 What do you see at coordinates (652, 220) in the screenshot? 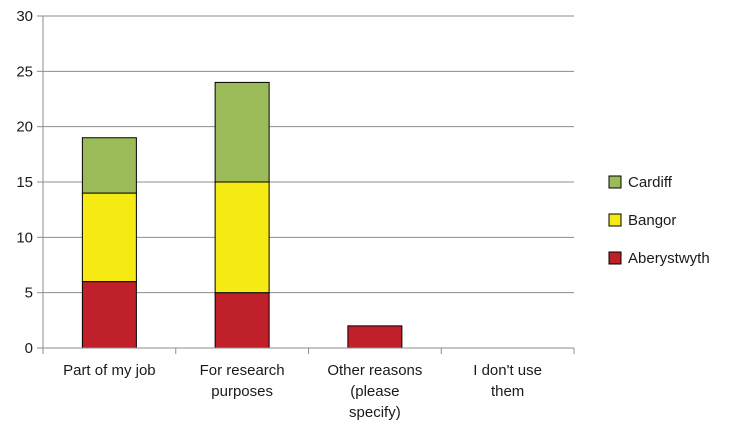
I see `legend-label-bangor: Bangor` at bounding box center [652, 220].